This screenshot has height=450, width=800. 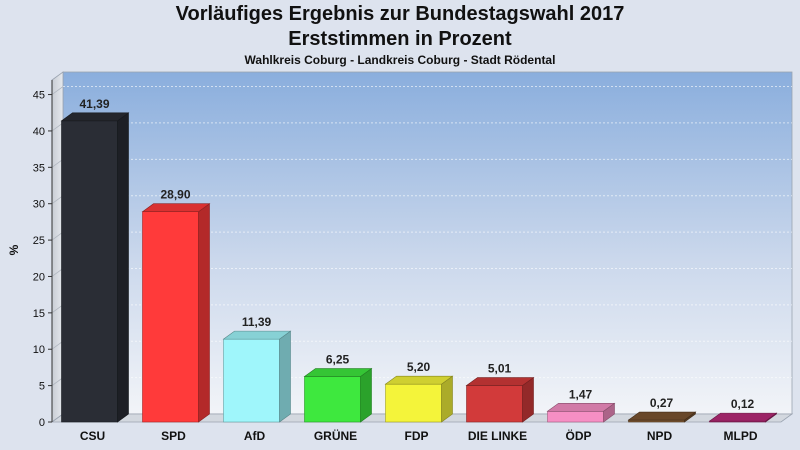 What do you see at coordinates (581, 412) in the screenshot?
I see `bar-ödp` at bounding box center [581, 412].